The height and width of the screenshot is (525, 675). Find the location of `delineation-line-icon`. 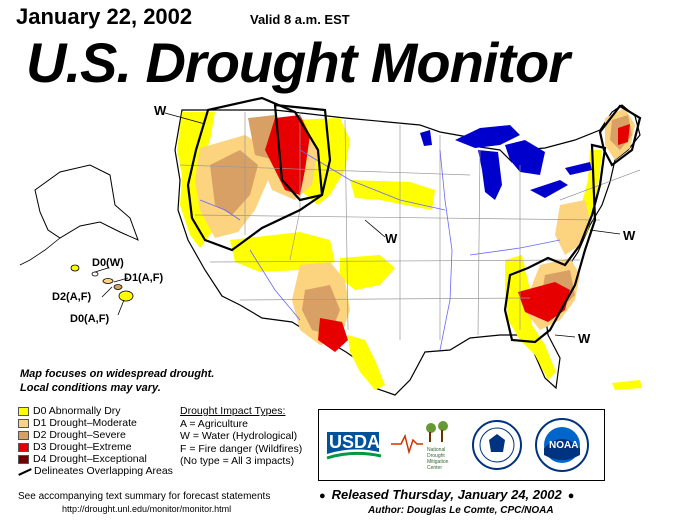

delineation-line-icon is located at coordinates (25, 471).